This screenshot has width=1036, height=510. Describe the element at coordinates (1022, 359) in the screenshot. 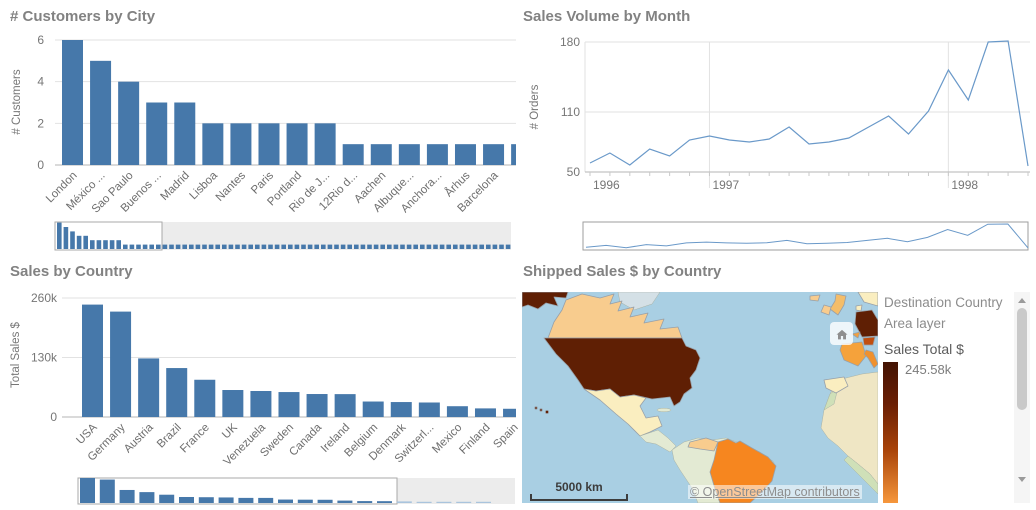

I see `scrollbar-thumb` at that location.